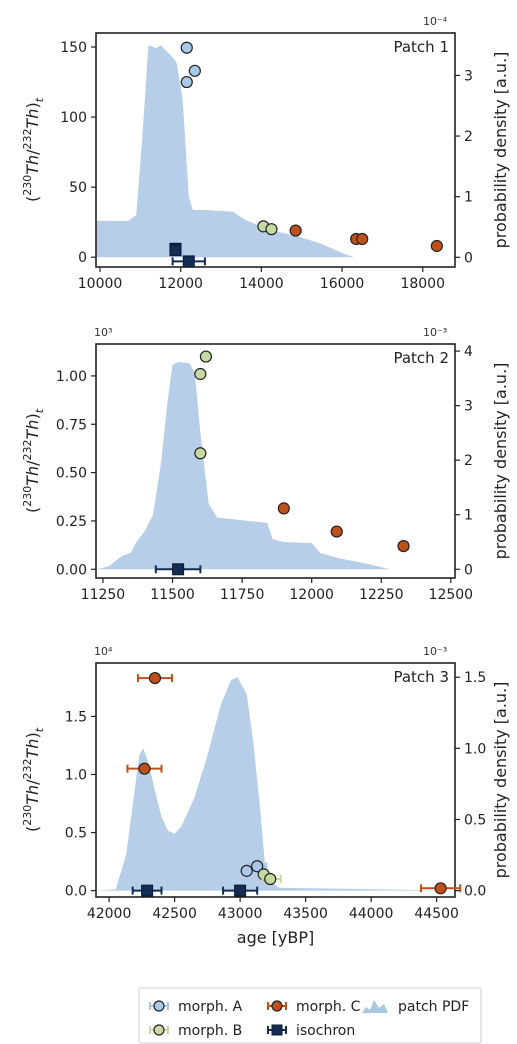 This screenshot has width=517, height=1044. What do you see at coordinates (39, 99) in the screenshot?
I see `y-axis-label-part: t` at bounding box center [39, 99].